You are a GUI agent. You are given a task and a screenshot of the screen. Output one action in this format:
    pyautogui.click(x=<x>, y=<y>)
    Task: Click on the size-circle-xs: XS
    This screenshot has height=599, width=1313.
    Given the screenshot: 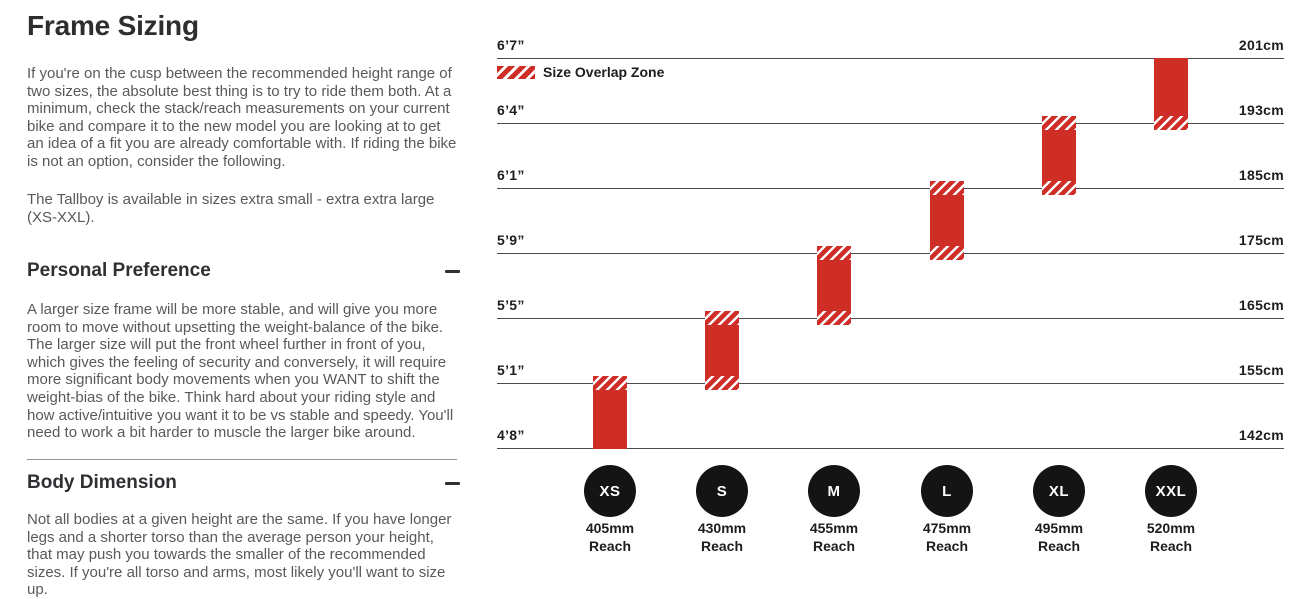 What is the action you would take?
    pyautogui.click(x=610, y=491)
    